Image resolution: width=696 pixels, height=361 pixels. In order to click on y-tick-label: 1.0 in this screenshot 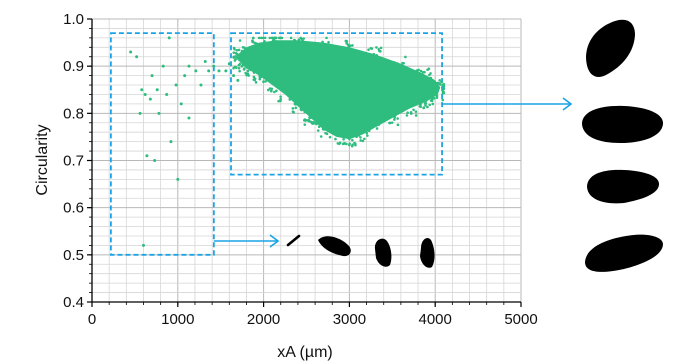, I will do `click(73, 19)`.